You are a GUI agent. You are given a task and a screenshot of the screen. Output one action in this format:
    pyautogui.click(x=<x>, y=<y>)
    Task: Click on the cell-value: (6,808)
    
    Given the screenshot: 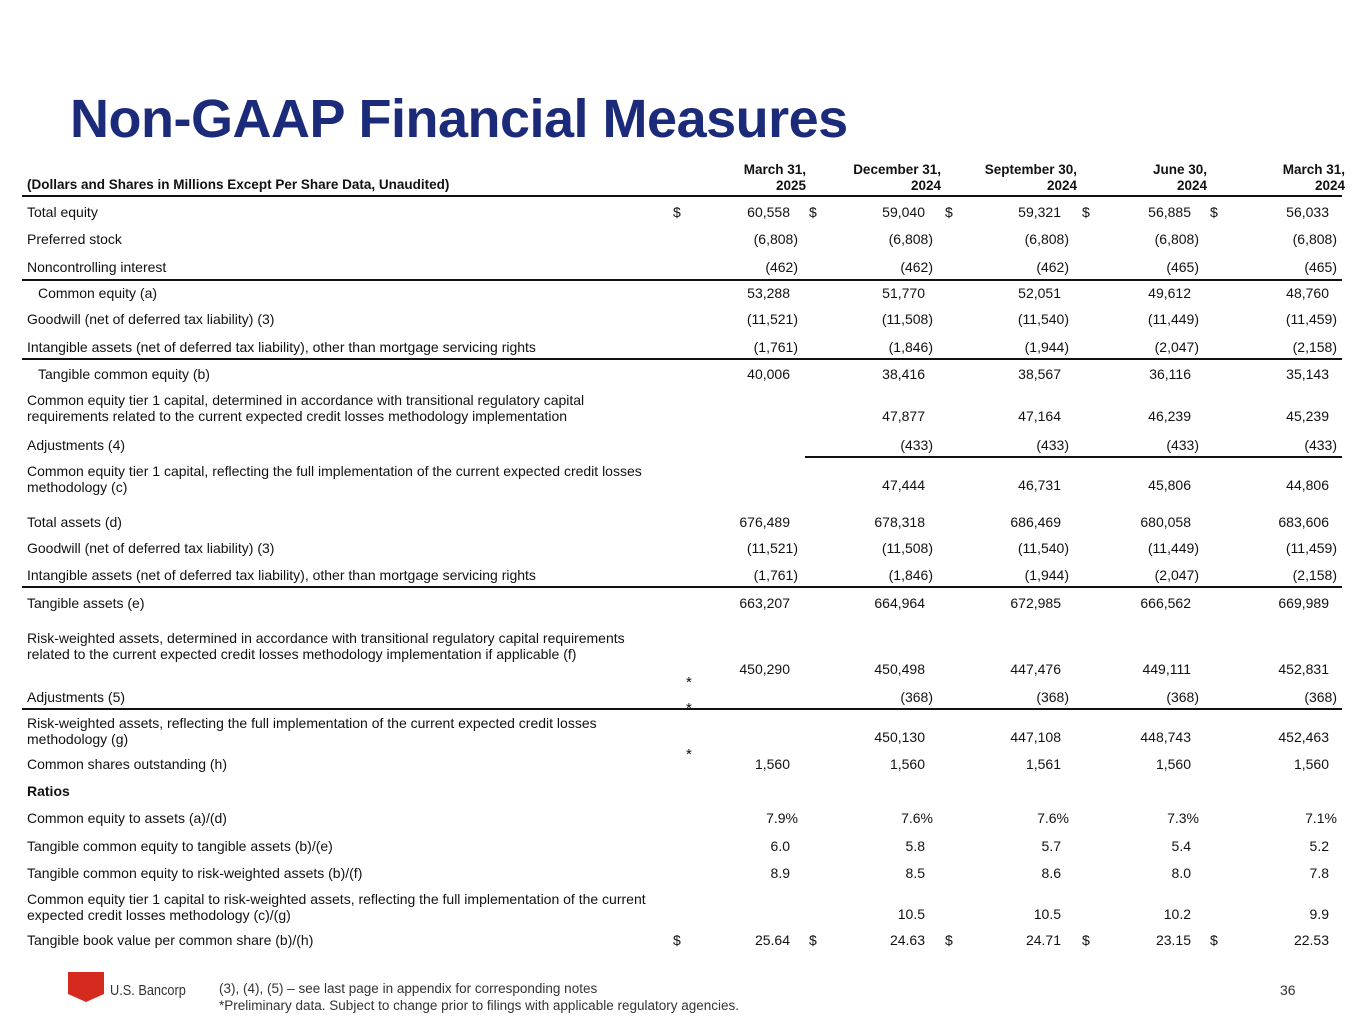 What is the action you would take?
    pyautogui.click(x=1046, y=239)
    